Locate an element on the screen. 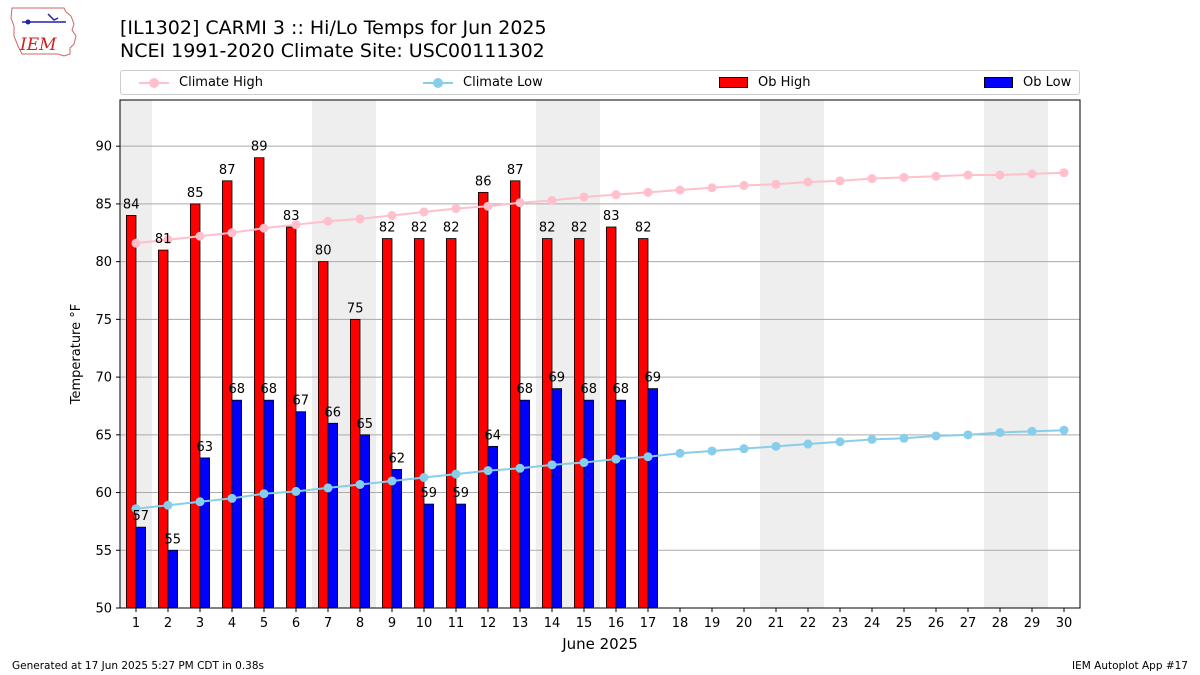 This screenshot has width=1200, height=675. ob-high-value-label: 85 is located at coordinates (195, 193).